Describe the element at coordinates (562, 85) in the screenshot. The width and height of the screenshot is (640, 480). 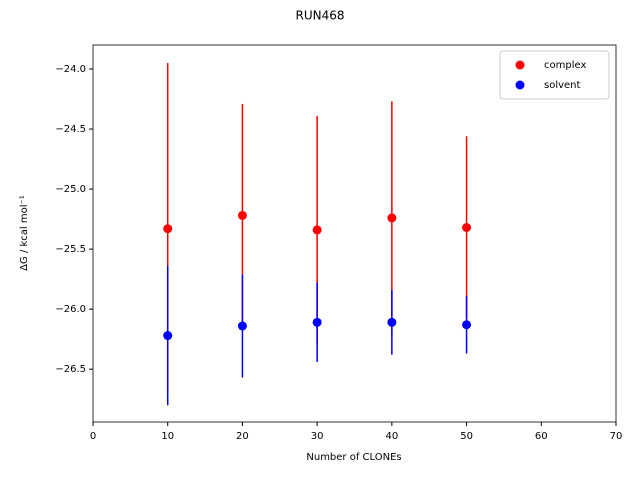
I see `legend-label: solvent` at that location.